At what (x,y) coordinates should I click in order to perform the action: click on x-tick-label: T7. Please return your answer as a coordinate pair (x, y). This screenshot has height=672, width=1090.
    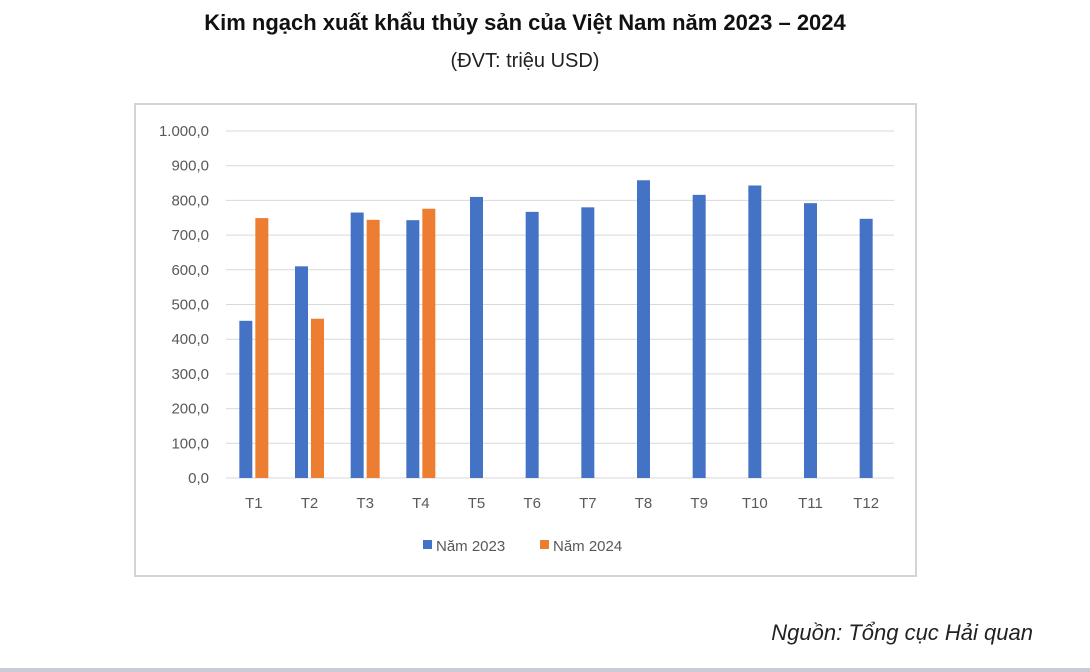
    Looking at the image, I should click on (588, 503).